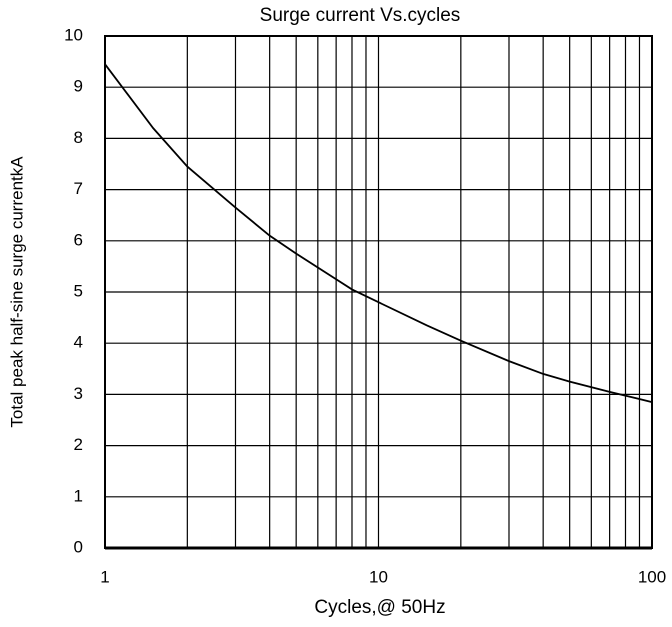 Image resolution: width=672 pixels, height=627 pixels. What do you see at coordinates (78, 290) in the screenshot?
I see `y-tick-label: 5` at bounding box center [78, 290].